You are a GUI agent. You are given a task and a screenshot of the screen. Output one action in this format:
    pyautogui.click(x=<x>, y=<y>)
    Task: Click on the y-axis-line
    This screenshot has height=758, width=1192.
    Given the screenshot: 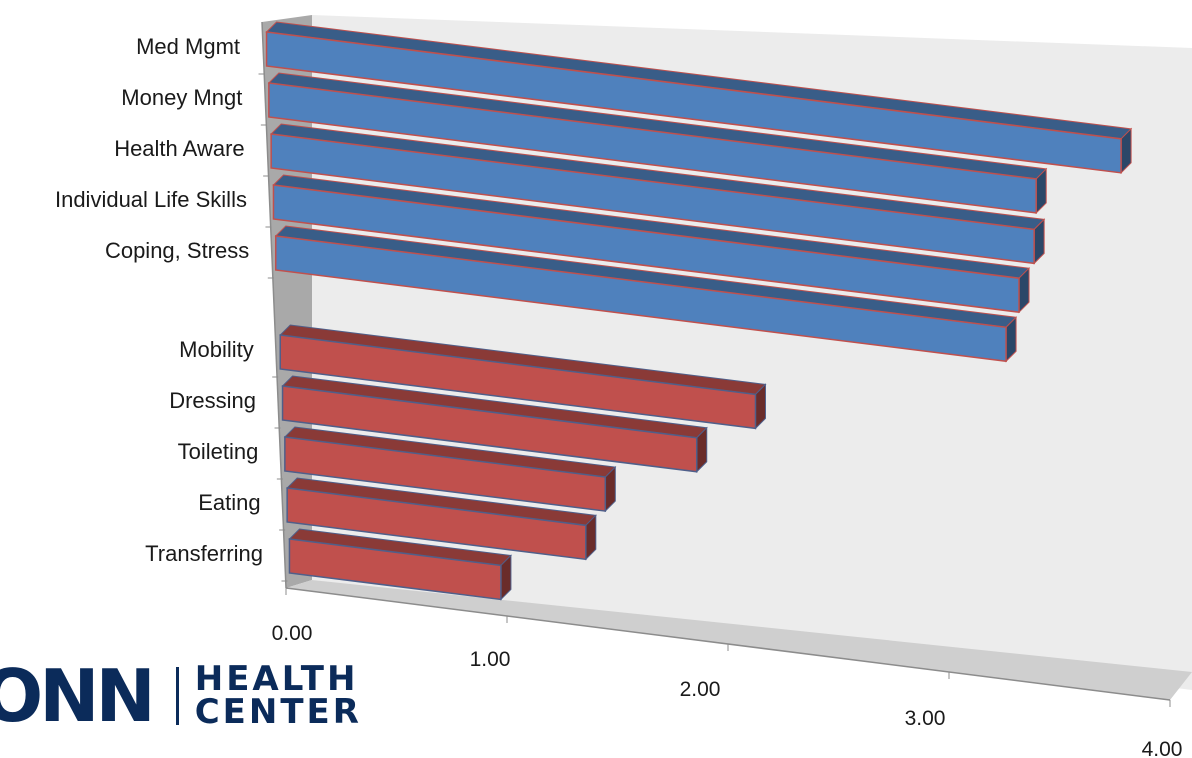 What is the action you would take?
    pyautogui.click(x=274, y=305)
    